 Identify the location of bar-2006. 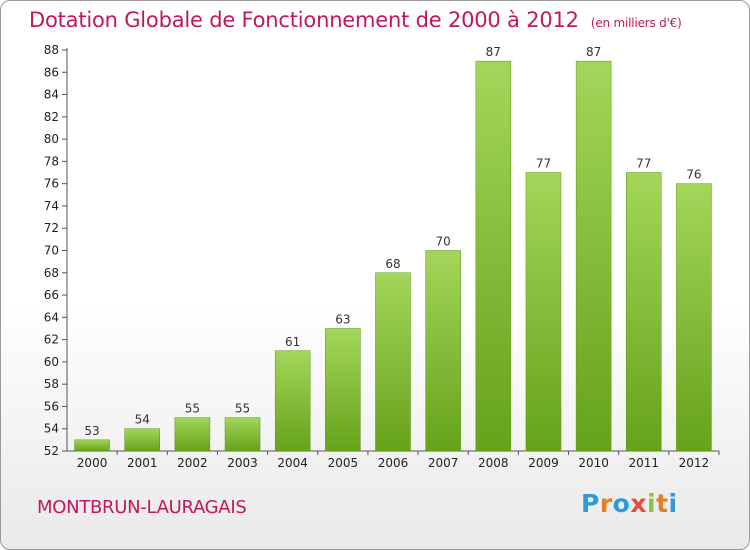
(393, 362).